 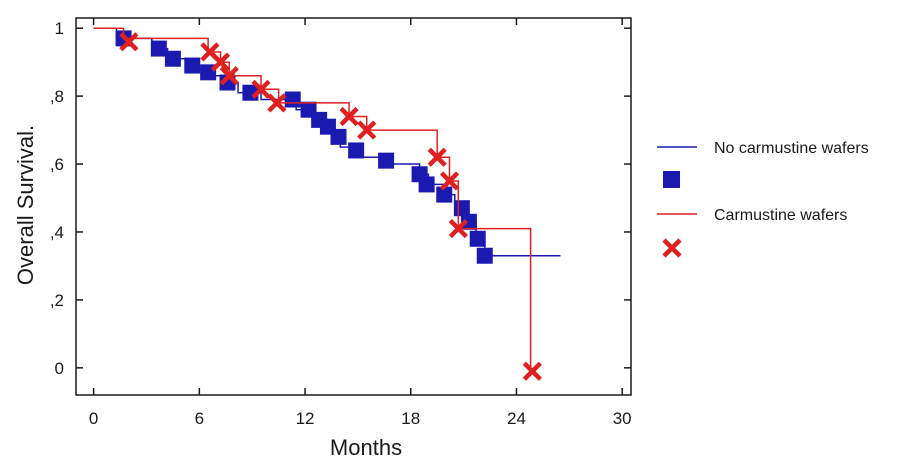 I want to click on legend-label-no-carmustine: No carmustine wafers, so click(x=791, y=148).